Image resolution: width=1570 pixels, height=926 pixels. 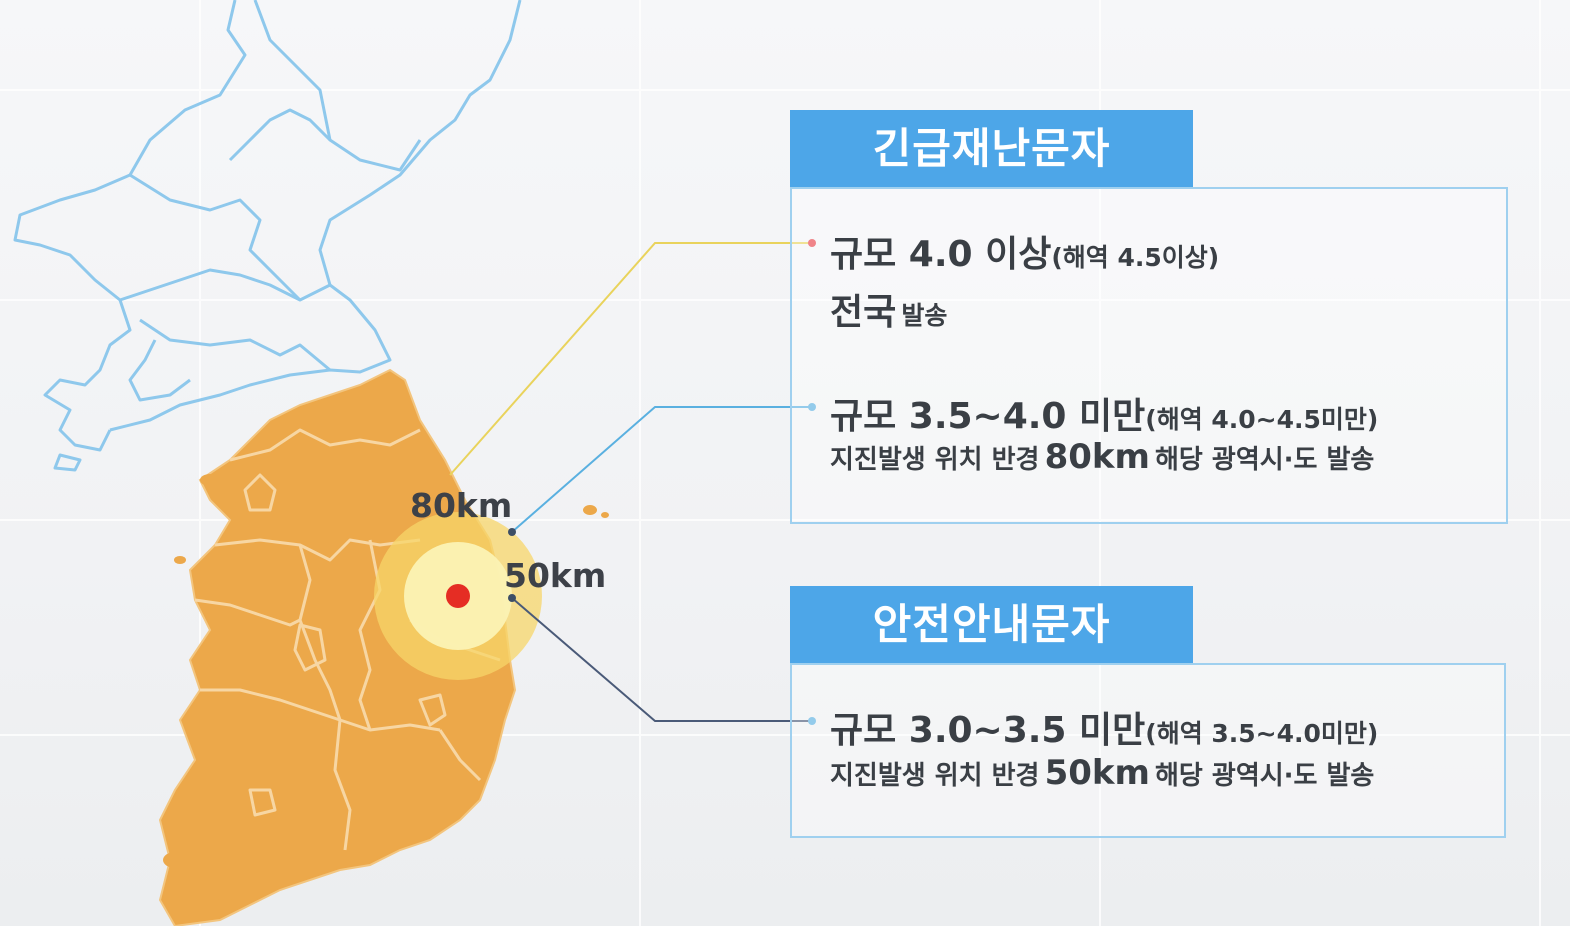 I want to click on emergency-item1-line1: 규모 4.0 이상(해역 4.5이상), so click(x=1024, y=251).